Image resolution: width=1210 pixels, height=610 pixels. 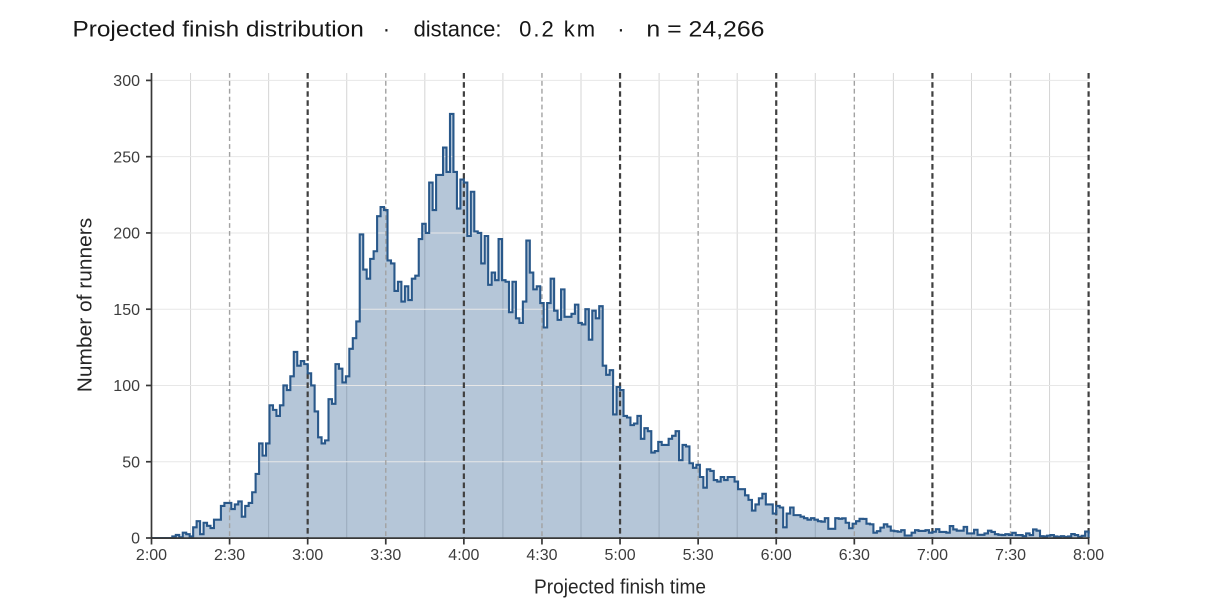 What do you see at coordinates (854, 555) in the screenshot?
I see `svg-text: 6:30` at bounding box center [854, 555].